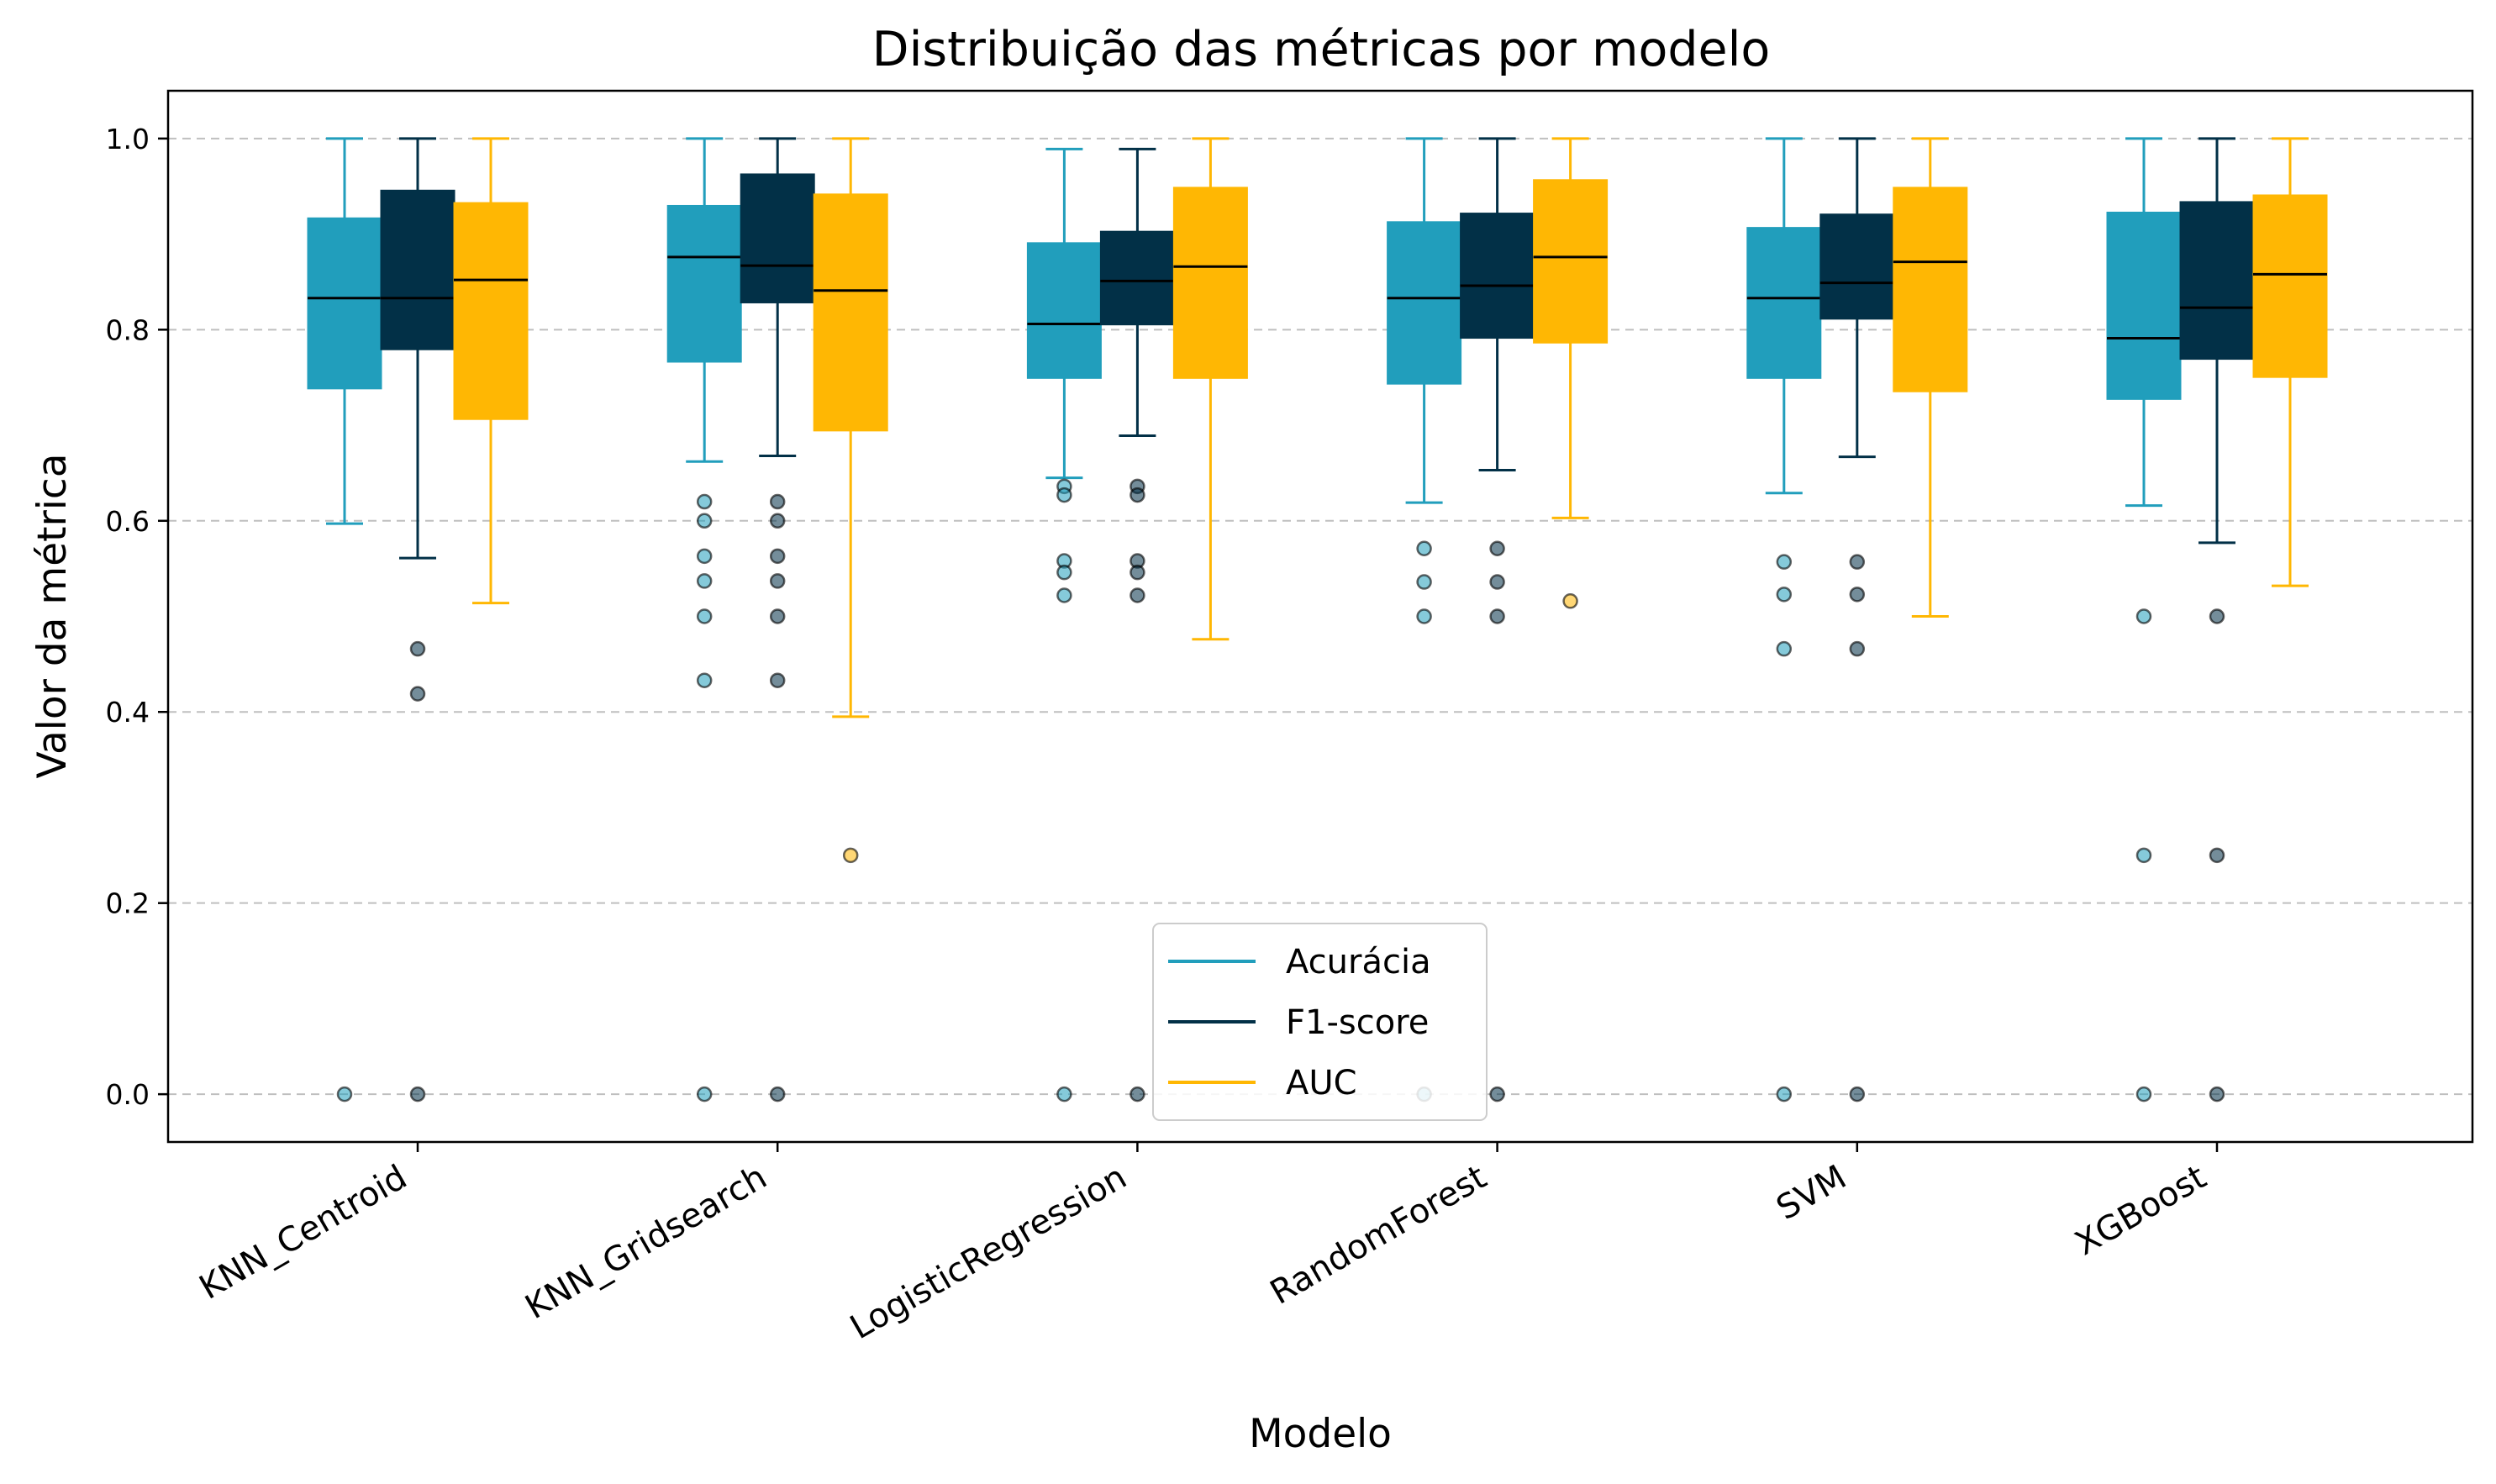 Image resolution: width=2496 pixels, height=1484 pixels. I want to click on chart-title: Distribuição das métricas por modelo, so click(1321, 49).